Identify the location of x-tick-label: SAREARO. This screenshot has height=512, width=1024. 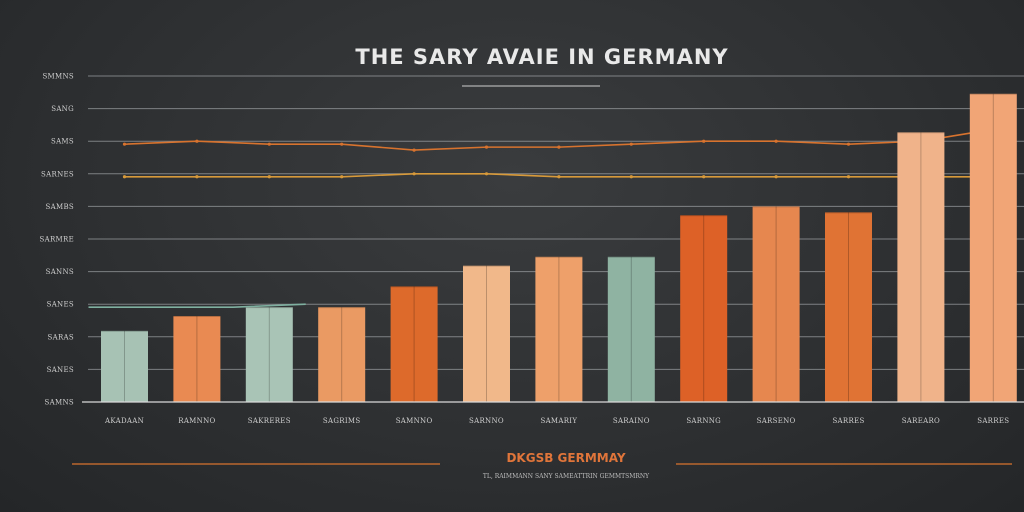
(921, 421).